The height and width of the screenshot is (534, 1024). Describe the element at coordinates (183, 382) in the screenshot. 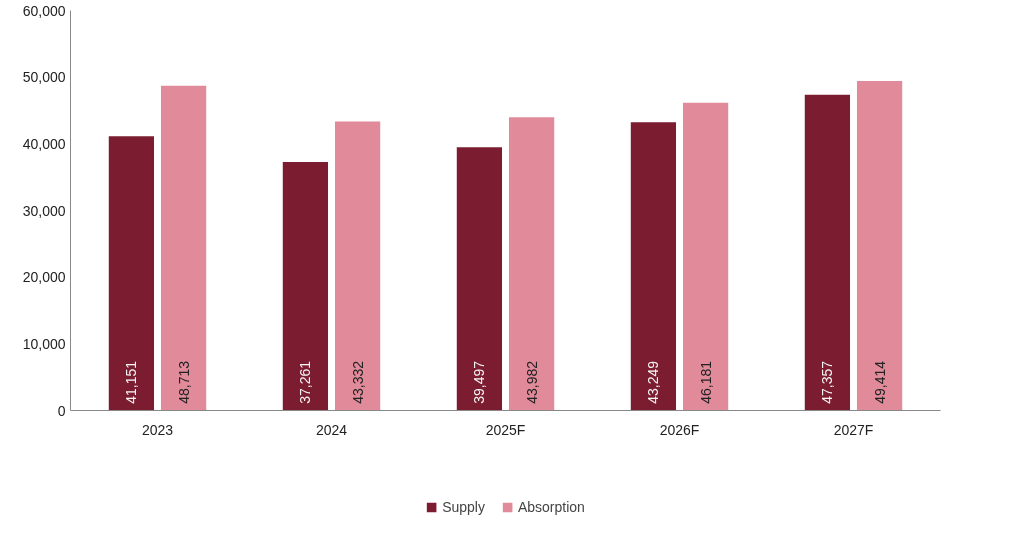

I see `data-label: 48,713` at that location.